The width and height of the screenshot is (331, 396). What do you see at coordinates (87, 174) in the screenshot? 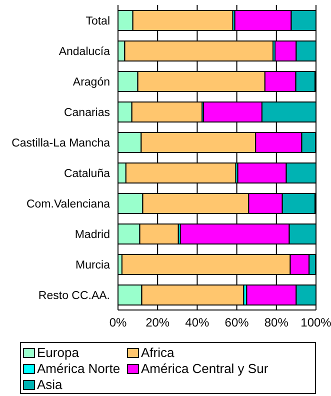
I see `y-tick-label: Cataluña` at bounding box center [87, 174].